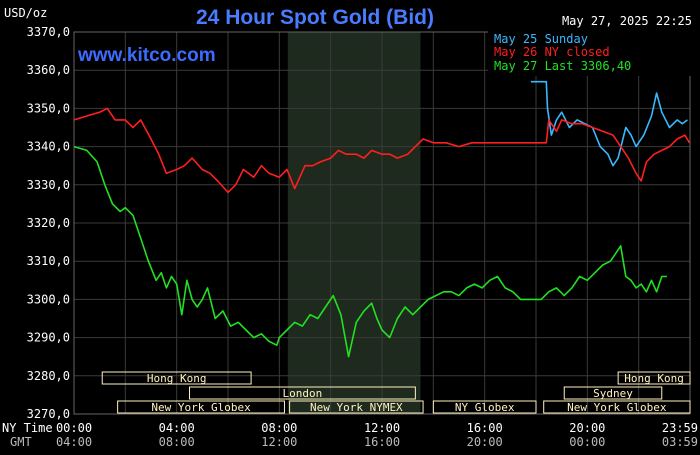 This screenshot has width=700, height=455. I want to click on session-label: NY Globex, so click(485, 407).